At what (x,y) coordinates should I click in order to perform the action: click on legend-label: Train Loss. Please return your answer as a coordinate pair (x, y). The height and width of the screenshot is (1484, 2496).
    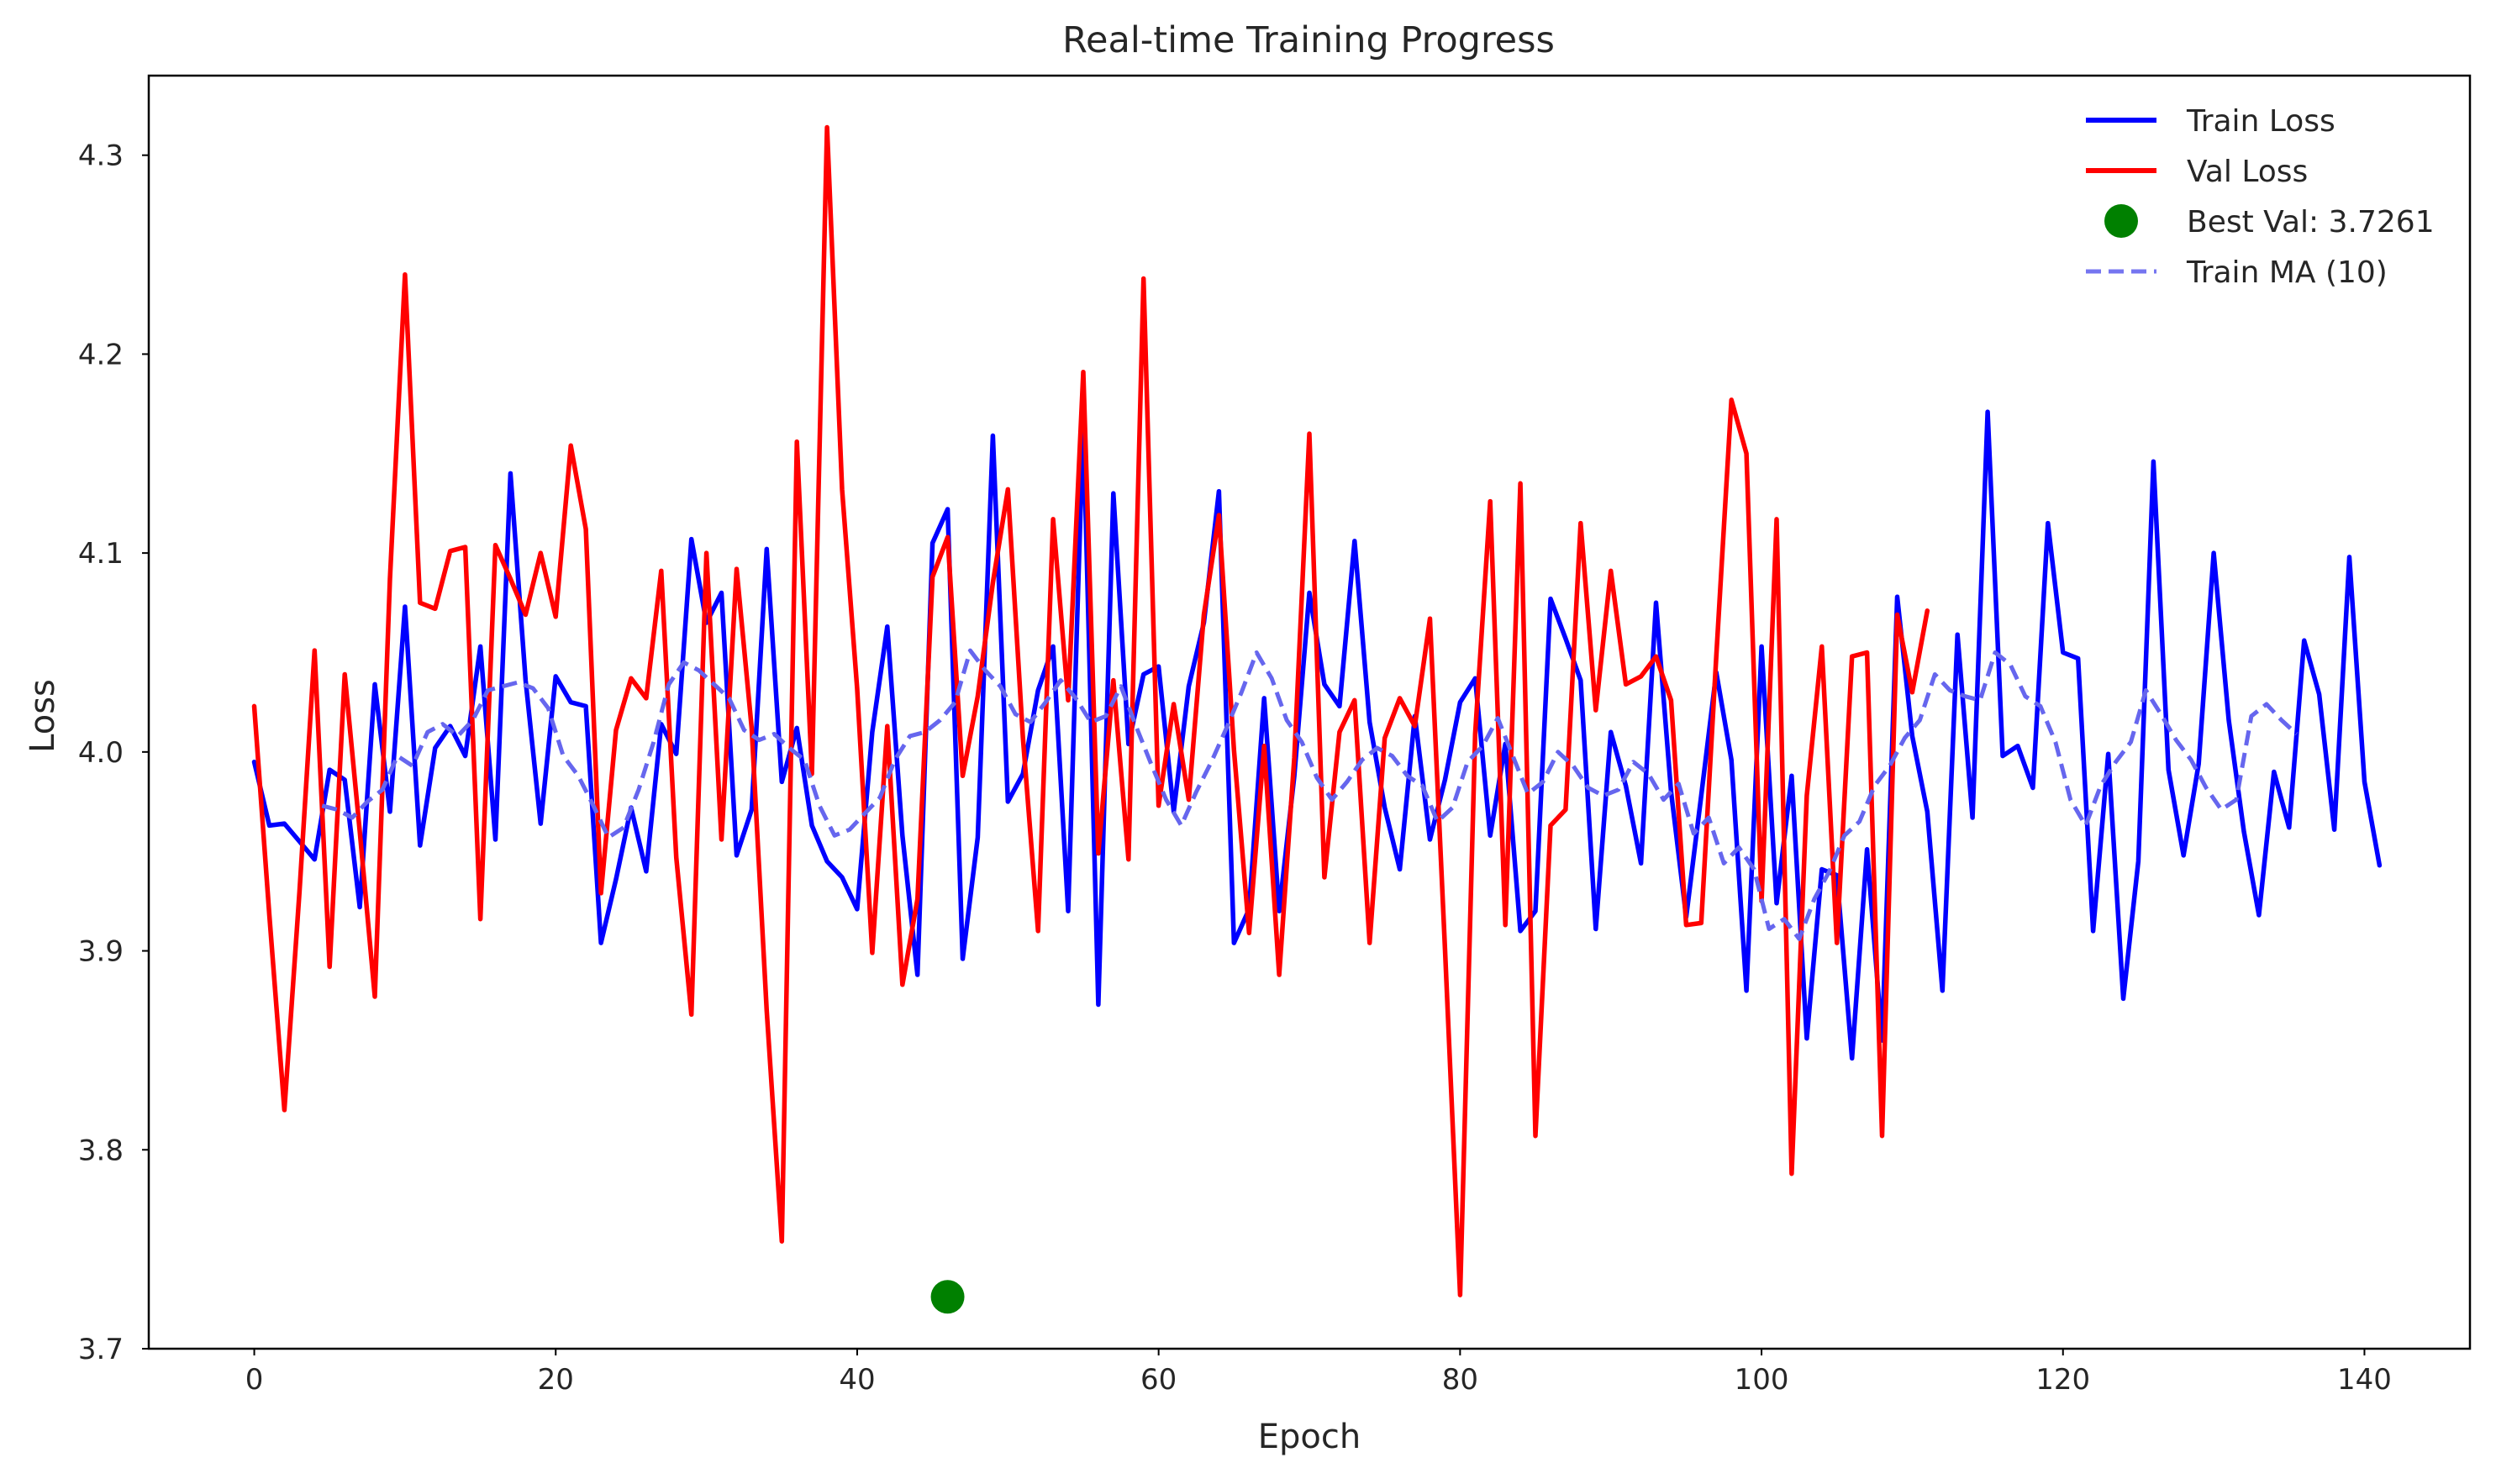
    Looking at the image, I should click on (2260, 121).